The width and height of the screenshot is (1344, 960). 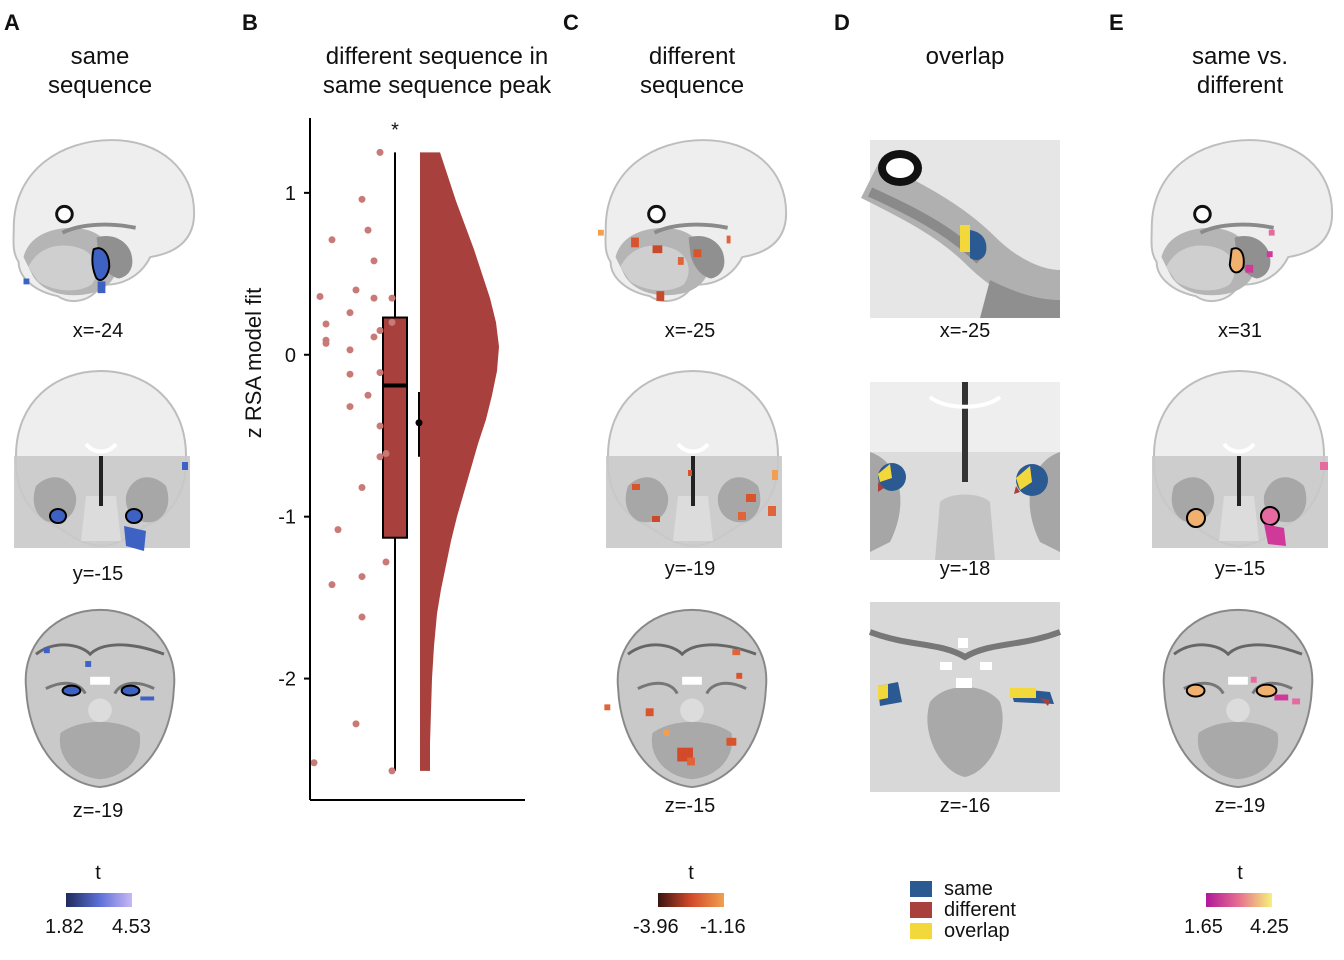 I want to click on y-tick-label: -1, so click(x=287, y=518).